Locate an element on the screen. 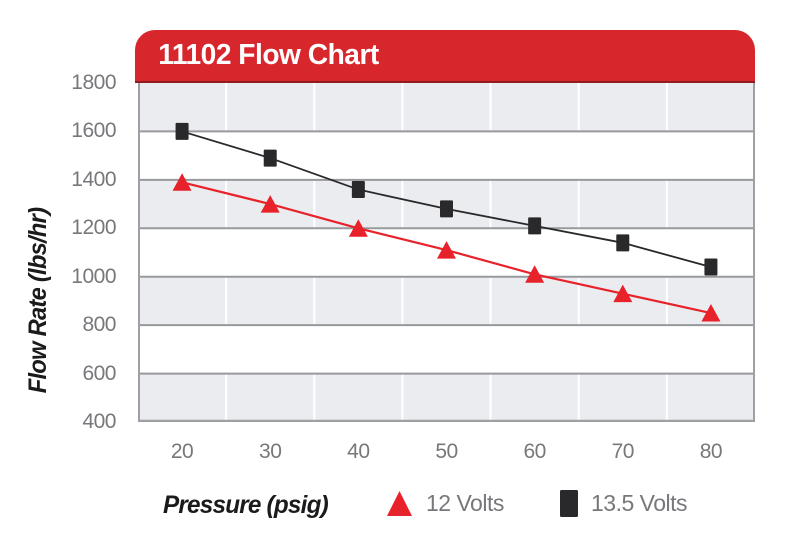 The image size is (800, 554). x-axis-title: Pressure (psig) is located at coordinates (246, 505).